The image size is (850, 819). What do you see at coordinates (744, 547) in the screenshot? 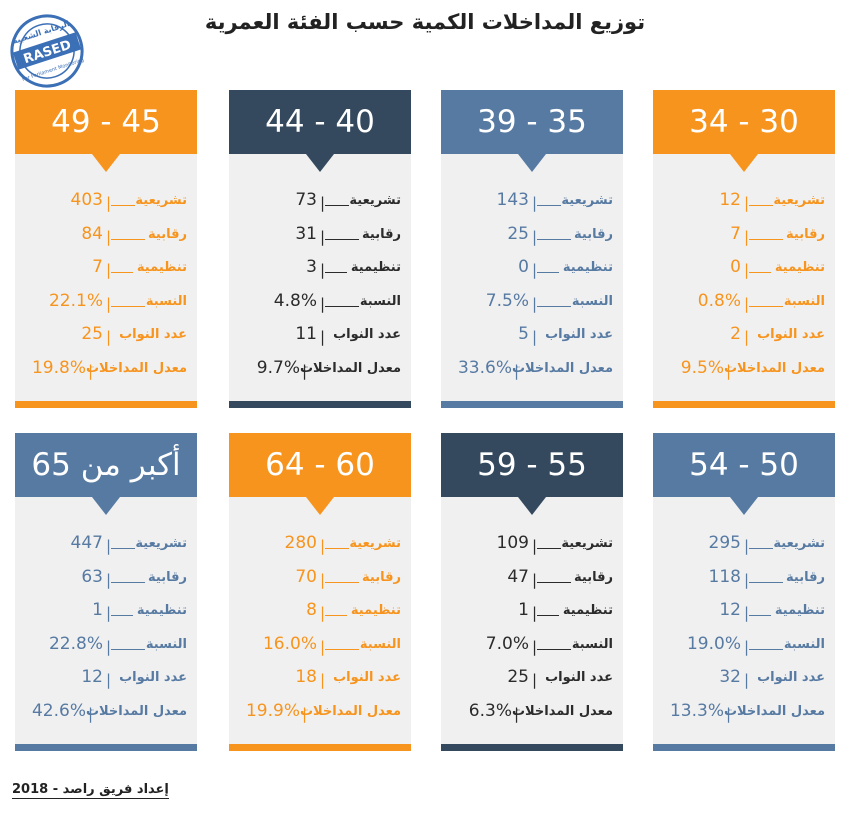
I see `stat-row: تشريعية | 295` at bounding box center [744, 547].